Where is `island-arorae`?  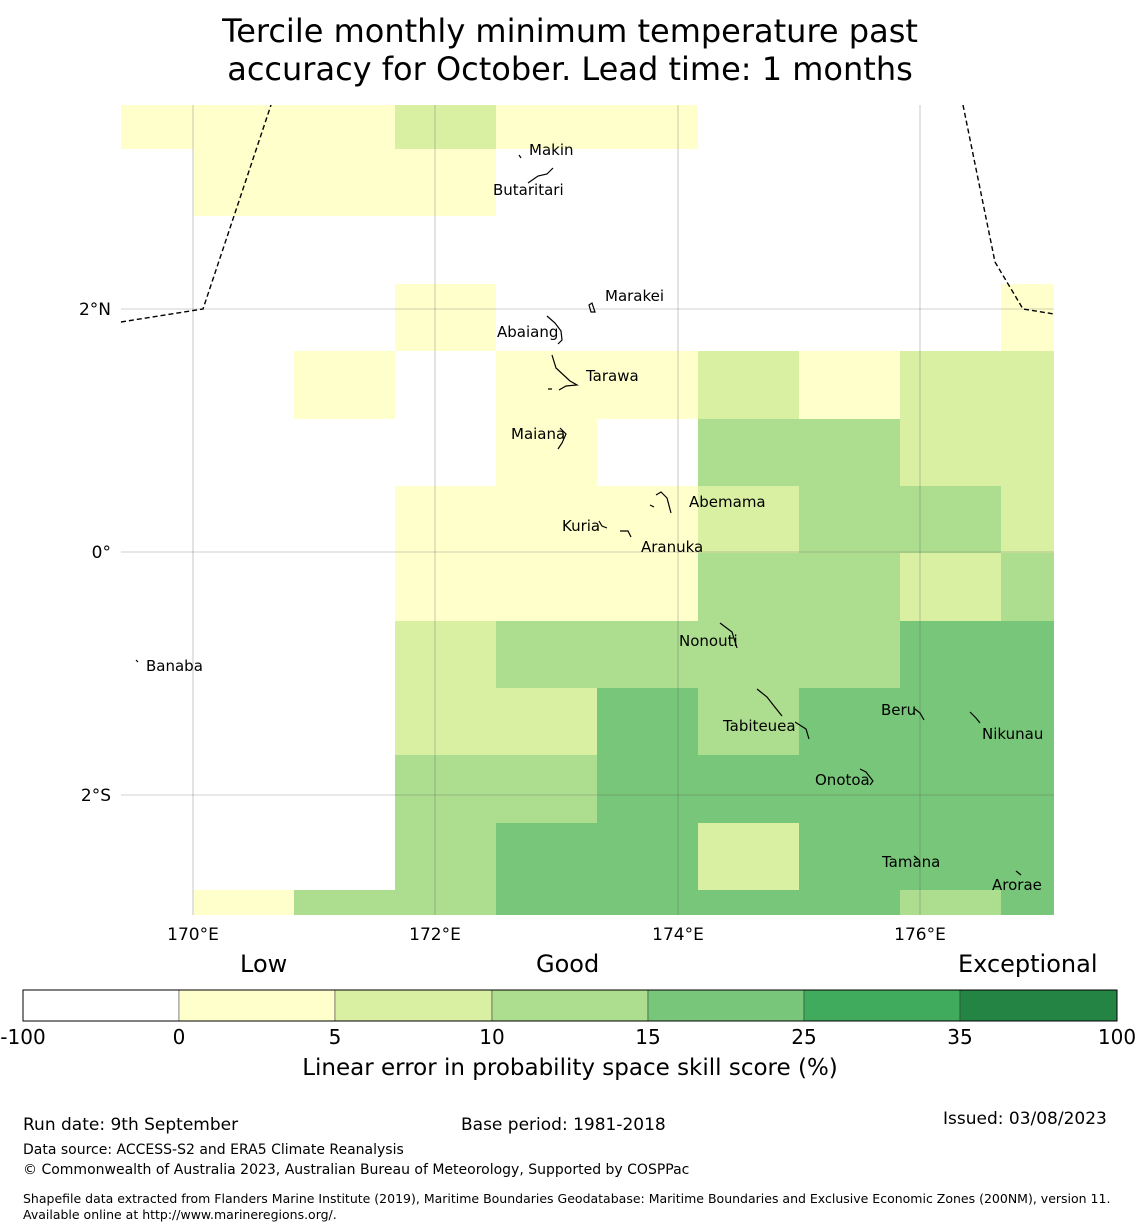 island-arorae is located at coordinates (1018, 873).